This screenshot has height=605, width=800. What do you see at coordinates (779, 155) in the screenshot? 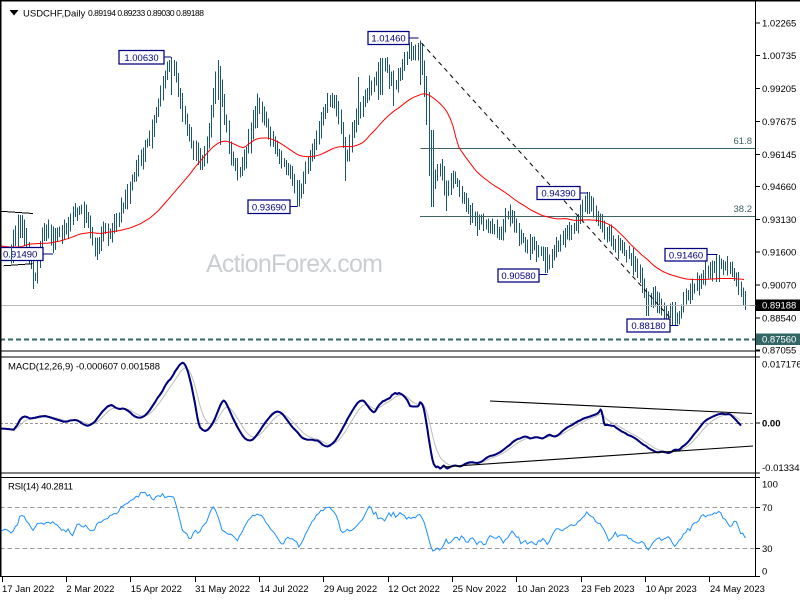
I see `svg-text: 0.96145` at bounding box center [779, 155].